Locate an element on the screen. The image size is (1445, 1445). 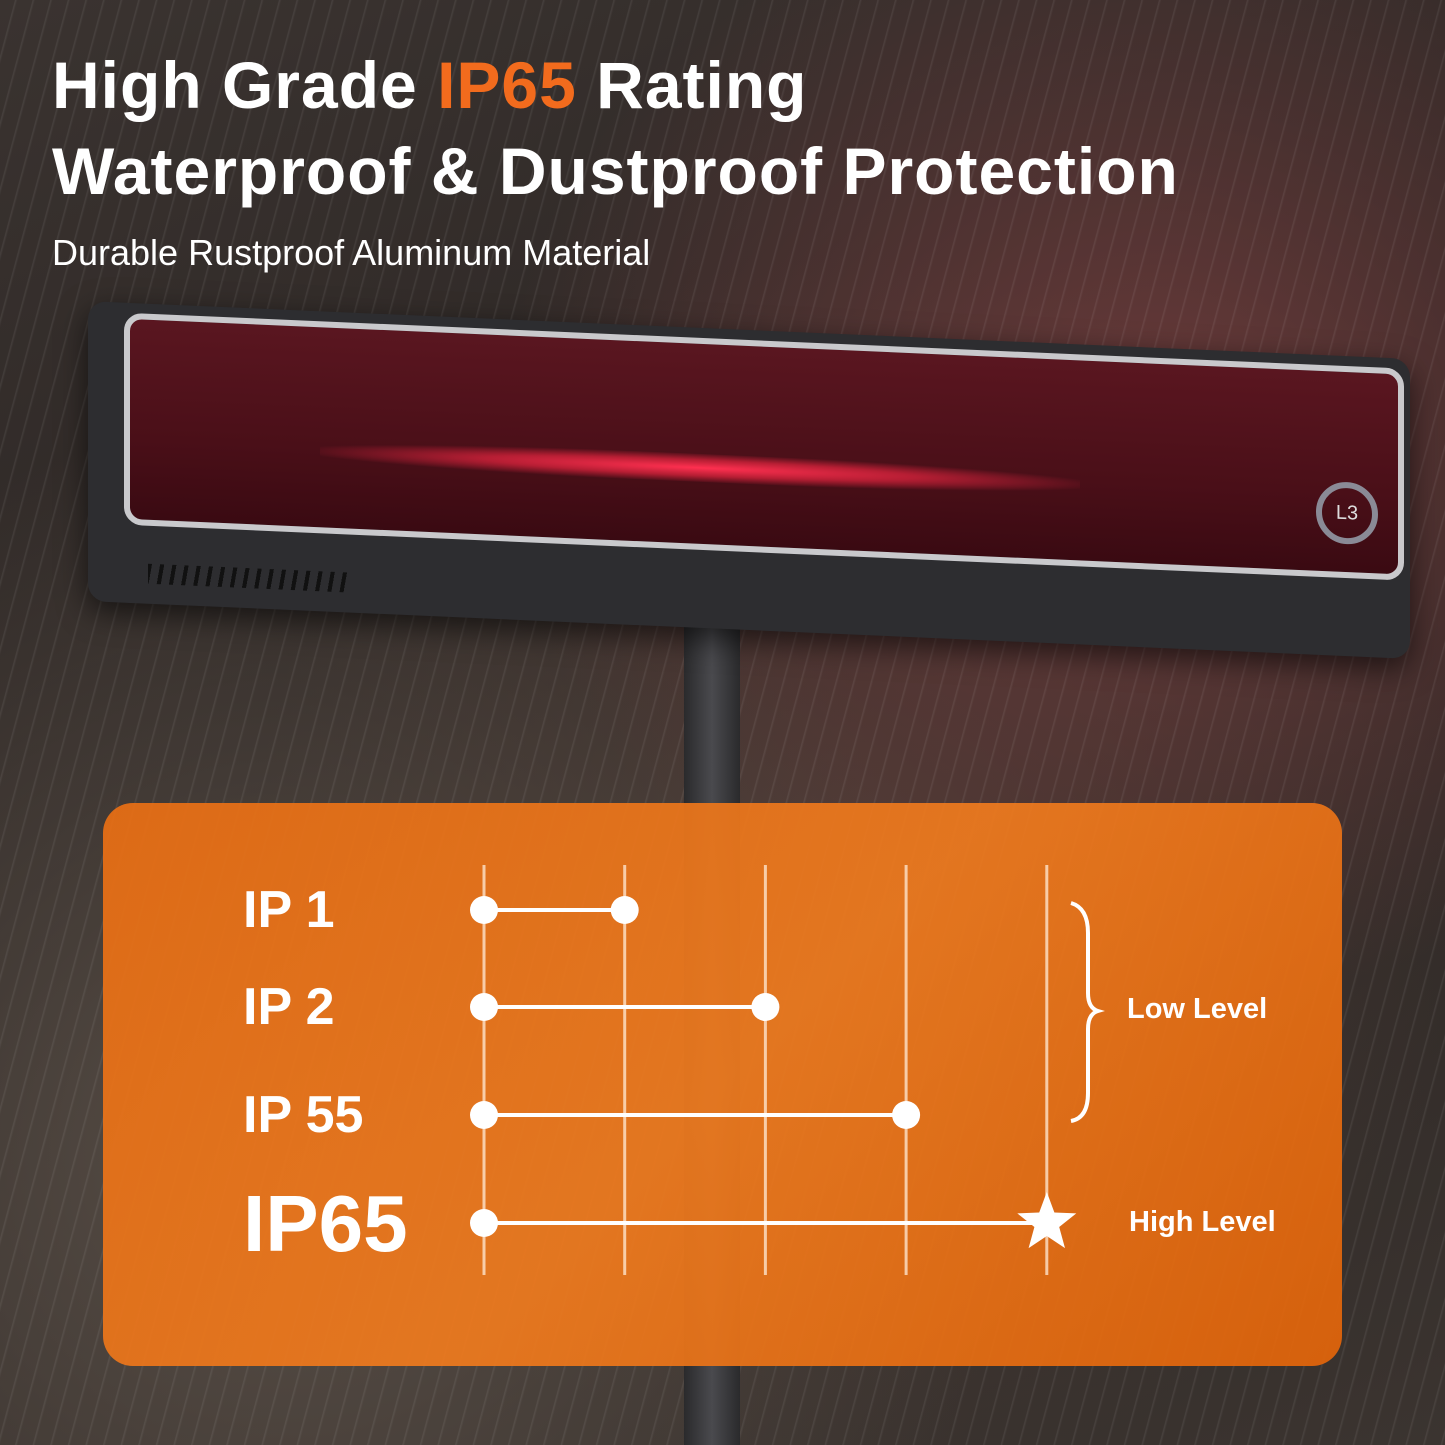
headline-text: High Grade is located at coordinates (245, 85).